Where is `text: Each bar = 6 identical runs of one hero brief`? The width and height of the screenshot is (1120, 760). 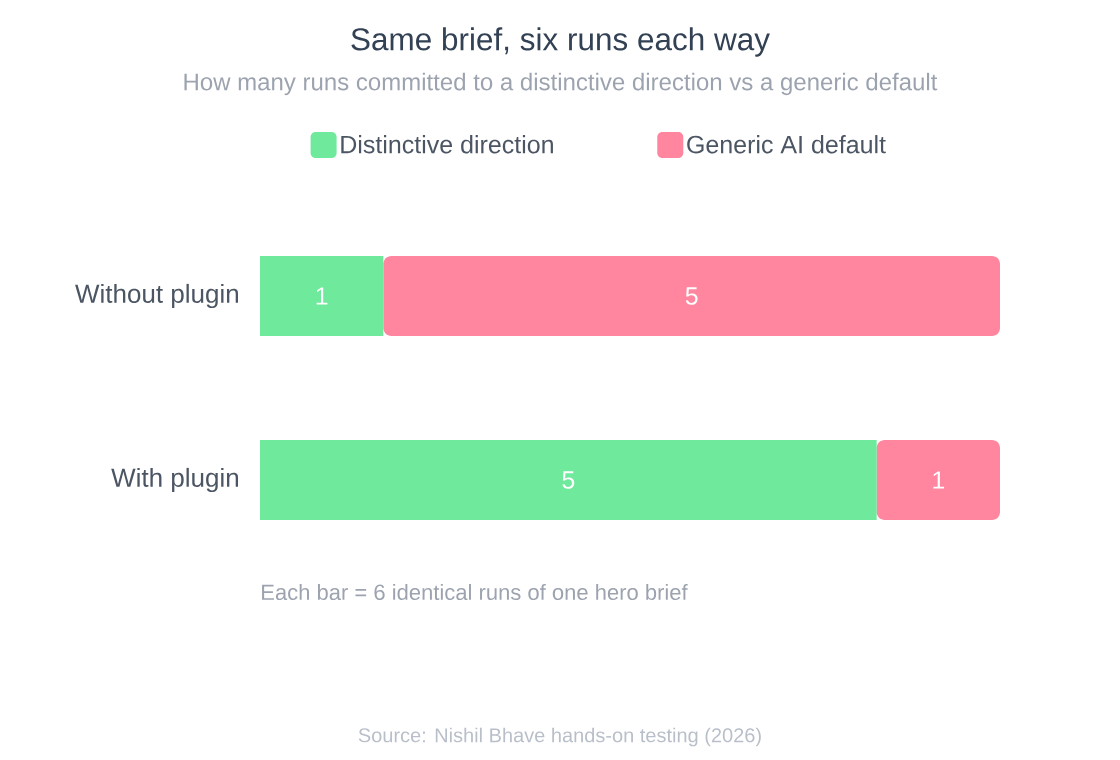
text: Each bar = 6 identical runs of one hero brief is located at coordinates (475, 592).